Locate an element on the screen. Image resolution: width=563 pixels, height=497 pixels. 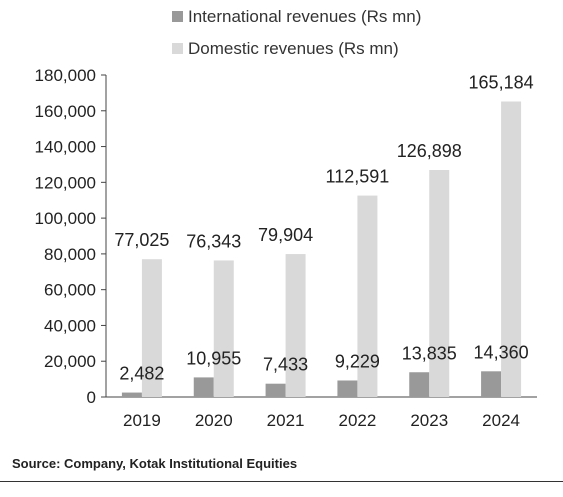
y-tick-label: 60,000 is located at coordinates (70, 290).